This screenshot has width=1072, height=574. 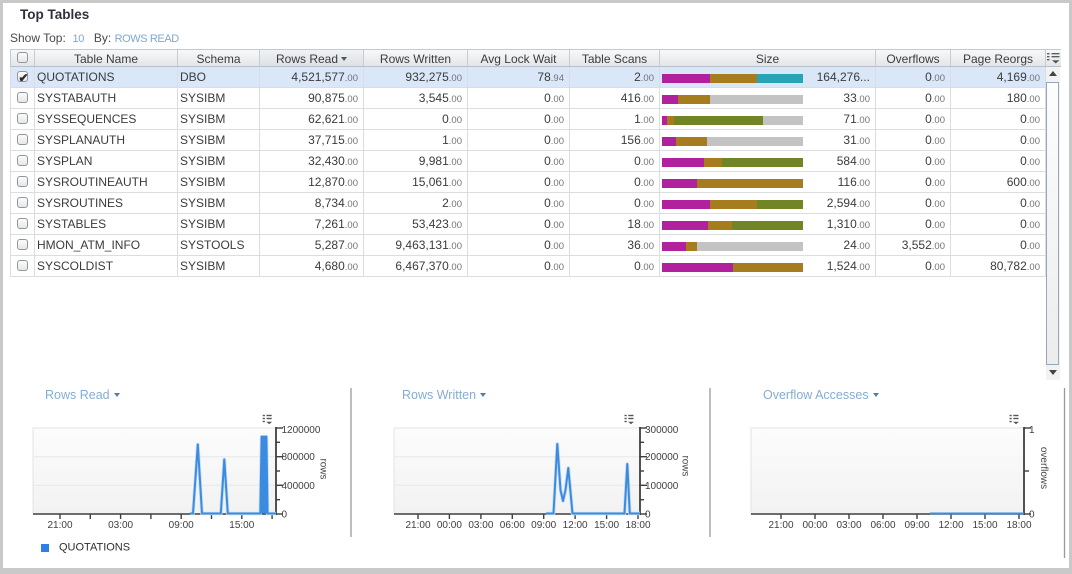 I want to click on svg-text: 1200000, so click(x=301, y=430).